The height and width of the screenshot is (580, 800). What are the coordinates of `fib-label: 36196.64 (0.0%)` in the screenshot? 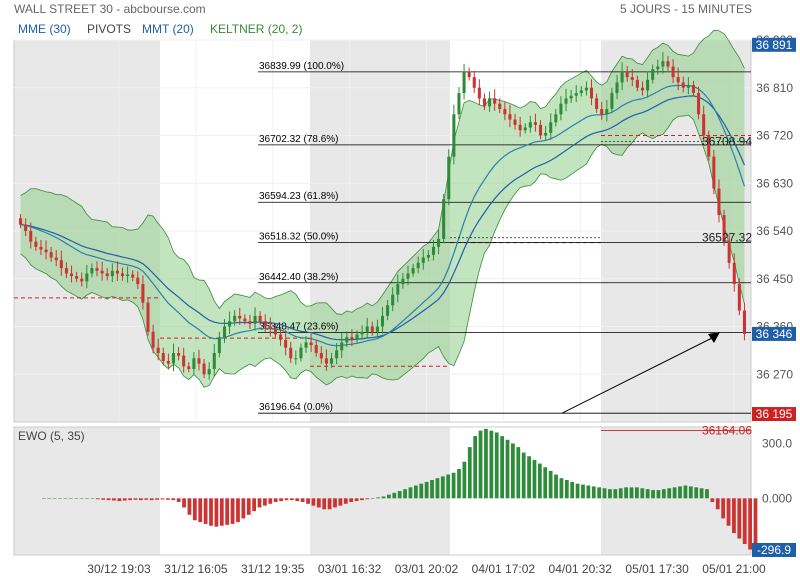 It's located at (296, 407).